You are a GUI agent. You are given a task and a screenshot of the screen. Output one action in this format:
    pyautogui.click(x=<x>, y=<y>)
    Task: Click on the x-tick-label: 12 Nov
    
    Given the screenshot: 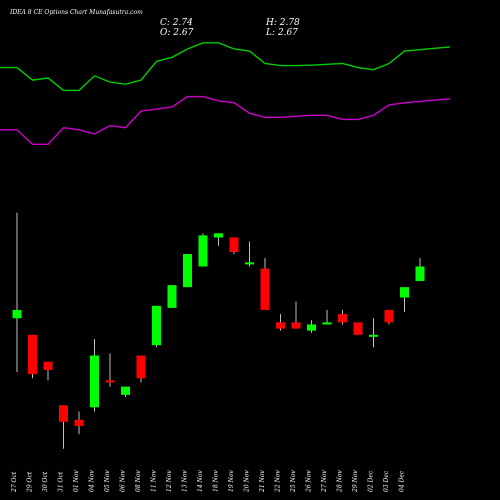 What is the action you would take?
    pyautogui.click(x=169, y=481)
    